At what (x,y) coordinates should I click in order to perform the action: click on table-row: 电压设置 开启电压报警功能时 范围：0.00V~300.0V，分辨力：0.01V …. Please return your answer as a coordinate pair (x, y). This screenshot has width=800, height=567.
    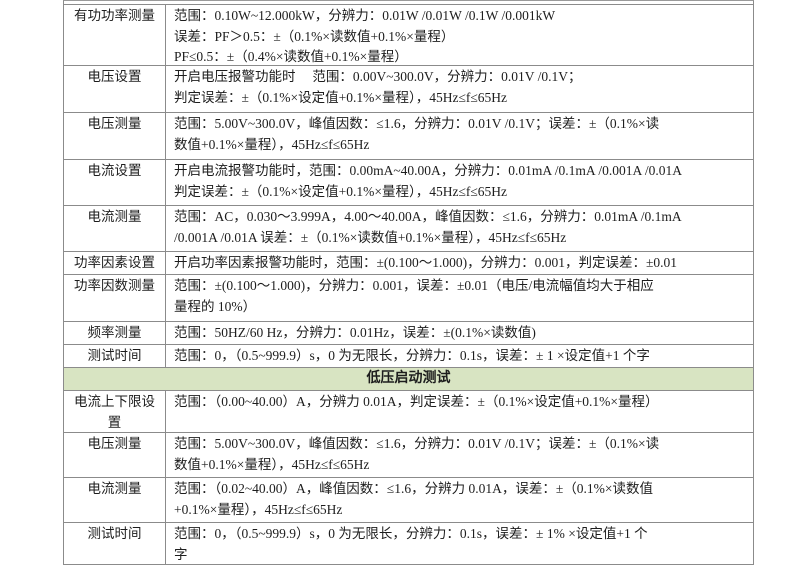
    Looking at the image, I should click on (408, 89).